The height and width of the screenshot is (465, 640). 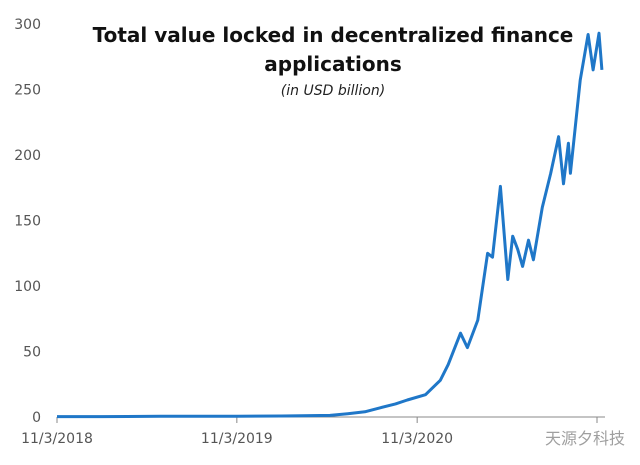 I want to click on watermark: 天源夕科技, so click(x=585, y=438).